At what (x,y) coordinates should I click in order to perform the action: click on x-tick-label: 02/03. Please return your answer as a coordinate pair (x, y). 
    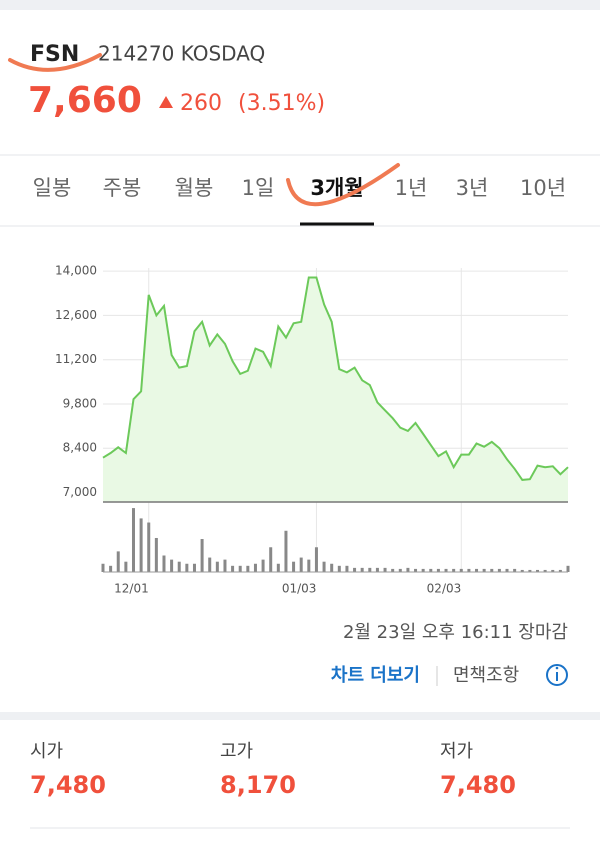
    Looking at the image, I should click on (444, 589).